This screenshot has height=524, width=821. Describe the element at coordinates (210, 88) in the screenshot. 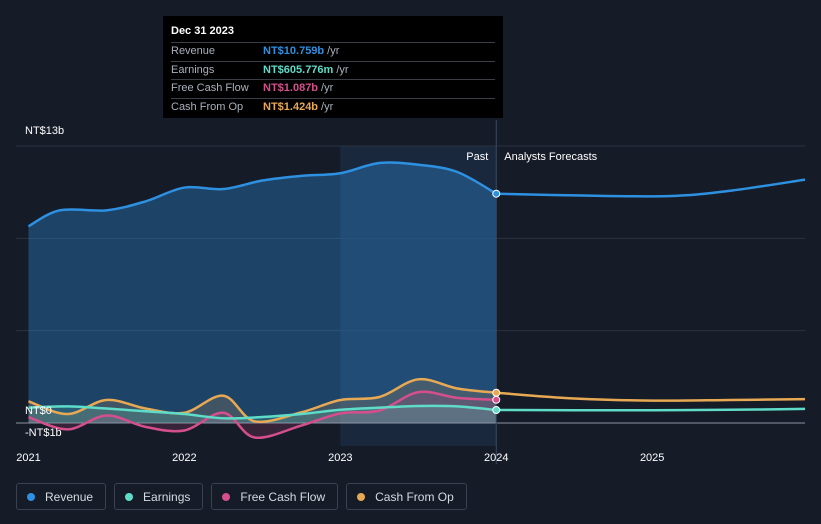

I see `tooltip-label: Free Cash Flow` at that location.